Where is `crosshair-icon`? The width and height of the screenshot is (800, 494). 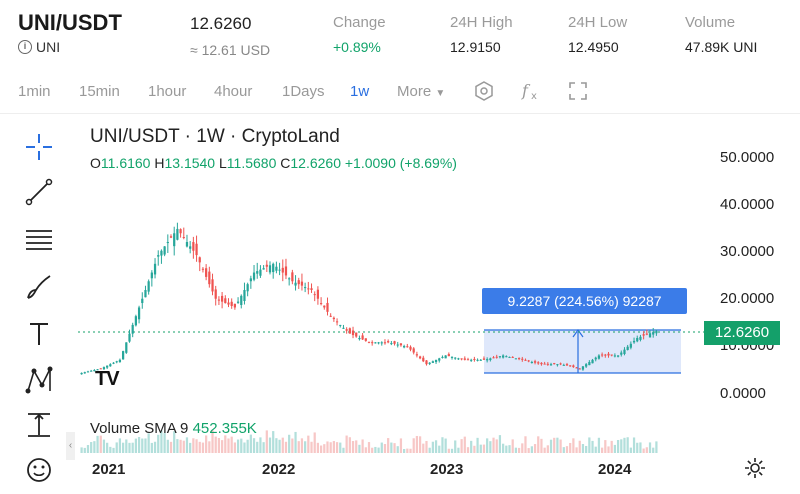
crosshair-icon is located at coordinates (39, 147).